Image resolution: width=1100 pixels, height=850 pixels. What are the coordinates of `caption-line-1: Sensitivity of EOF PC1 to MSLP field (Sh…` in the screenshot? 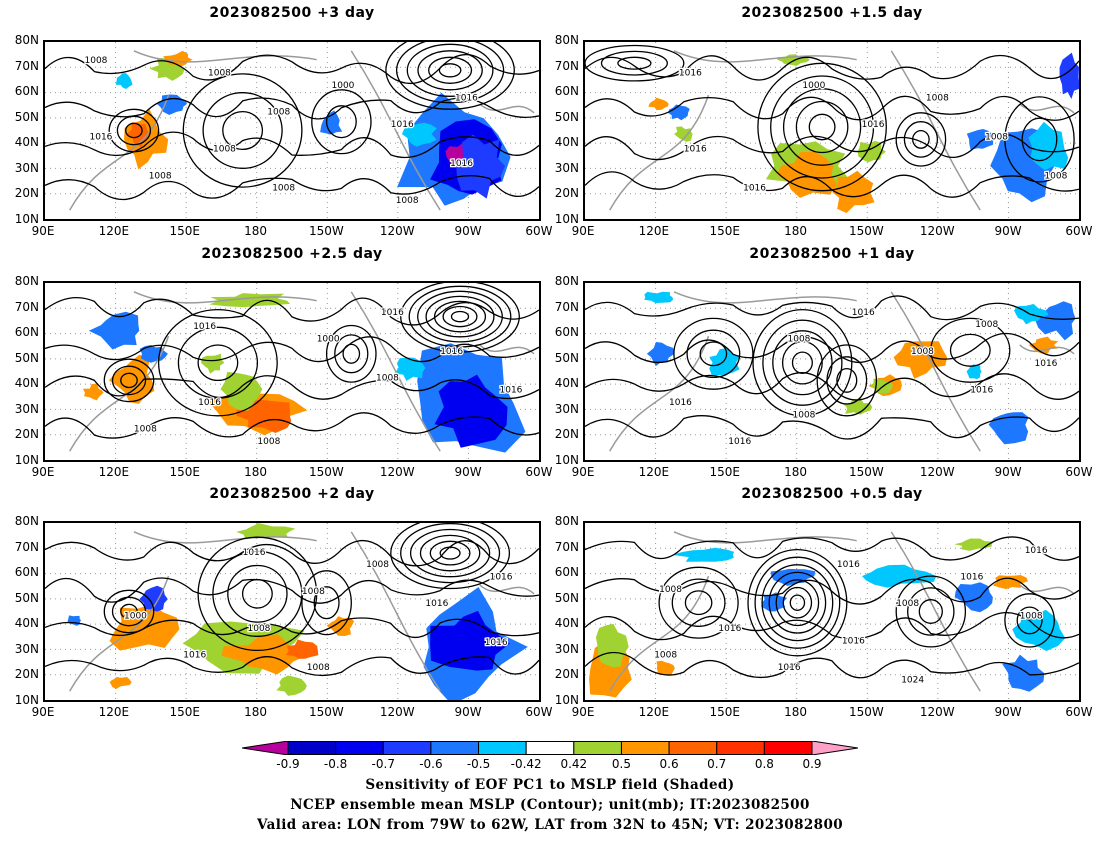 It's located at (550, 785).